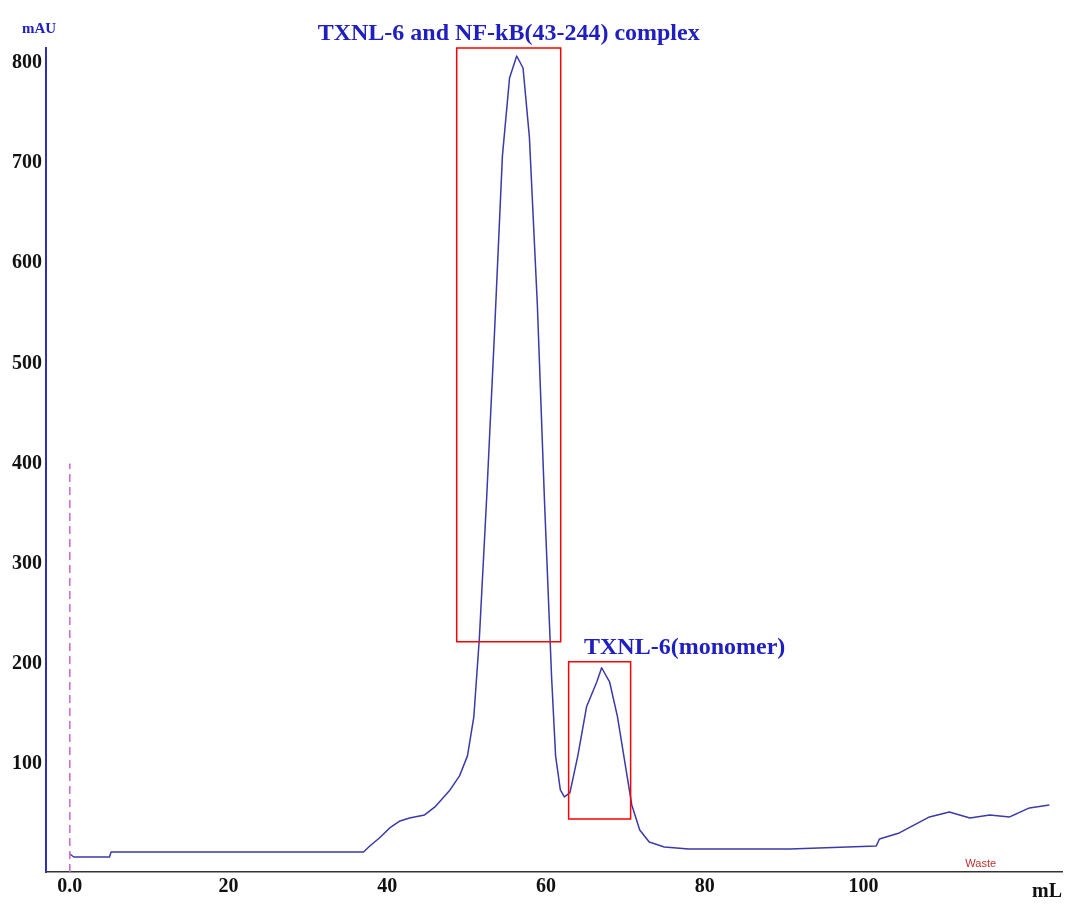 This screenshot has width=1086, height=920. I want to click on x-tick-label: 20, so click(228, 885).